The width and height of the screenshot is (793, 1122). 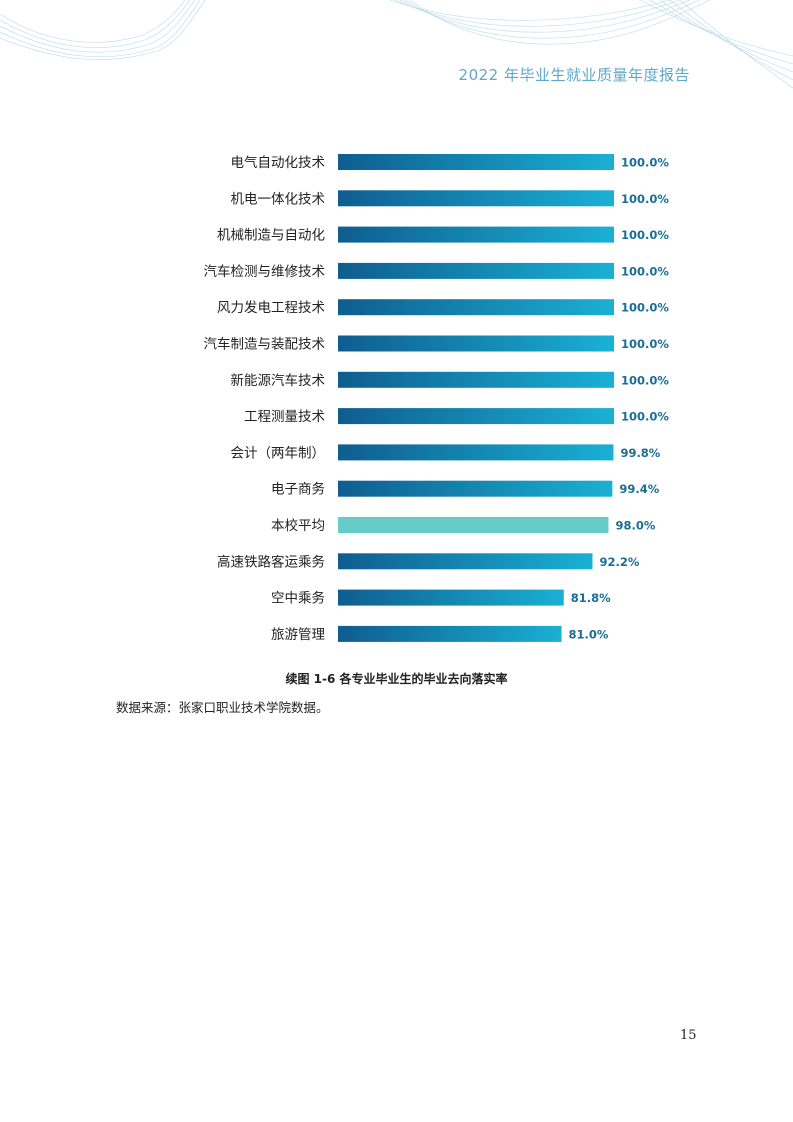 I want to click on report-title: 2022 年毕业生就业质量年度报告, so click(x=574, y=75).